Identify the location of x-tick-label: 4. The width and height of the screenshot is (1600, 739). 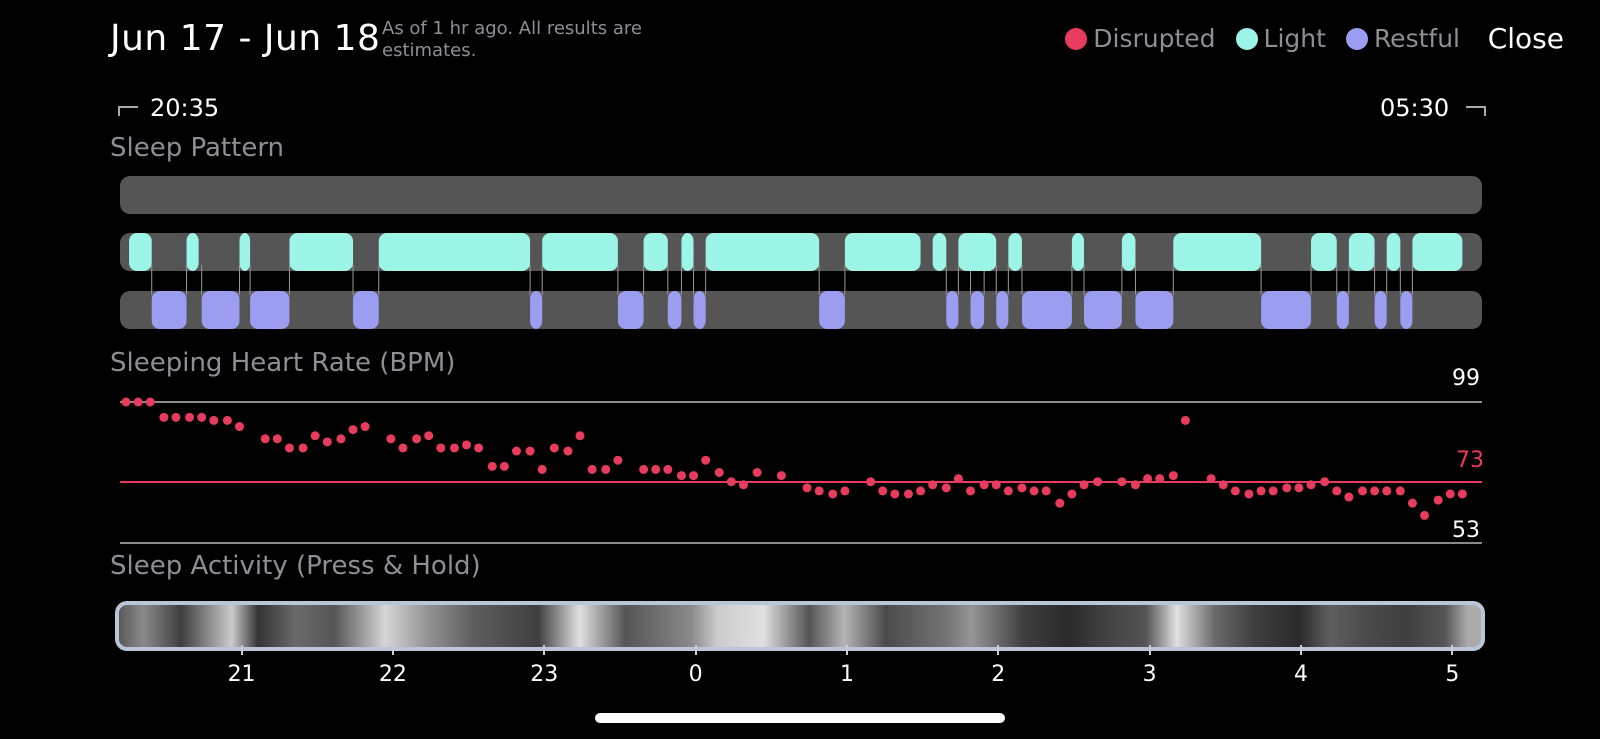
(1300, 674).